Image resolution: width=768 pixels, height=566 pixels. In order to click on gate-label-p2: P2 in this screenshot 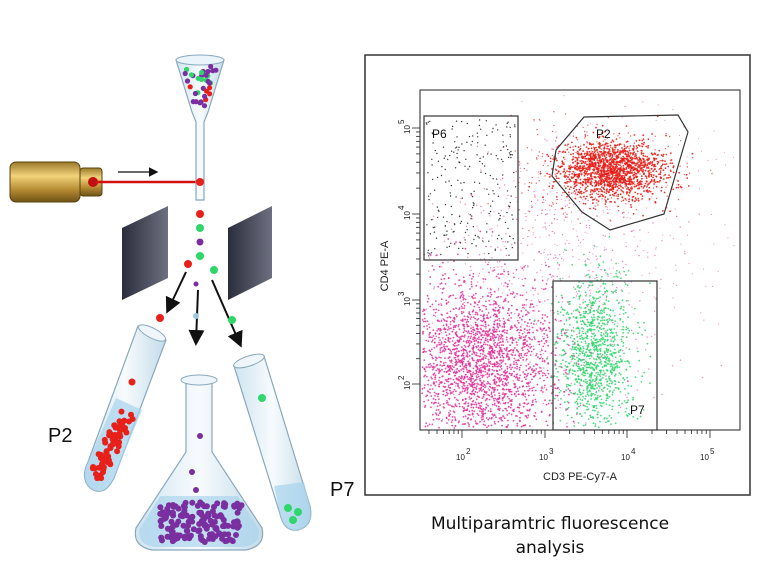, I will do `click(603, 134)`.